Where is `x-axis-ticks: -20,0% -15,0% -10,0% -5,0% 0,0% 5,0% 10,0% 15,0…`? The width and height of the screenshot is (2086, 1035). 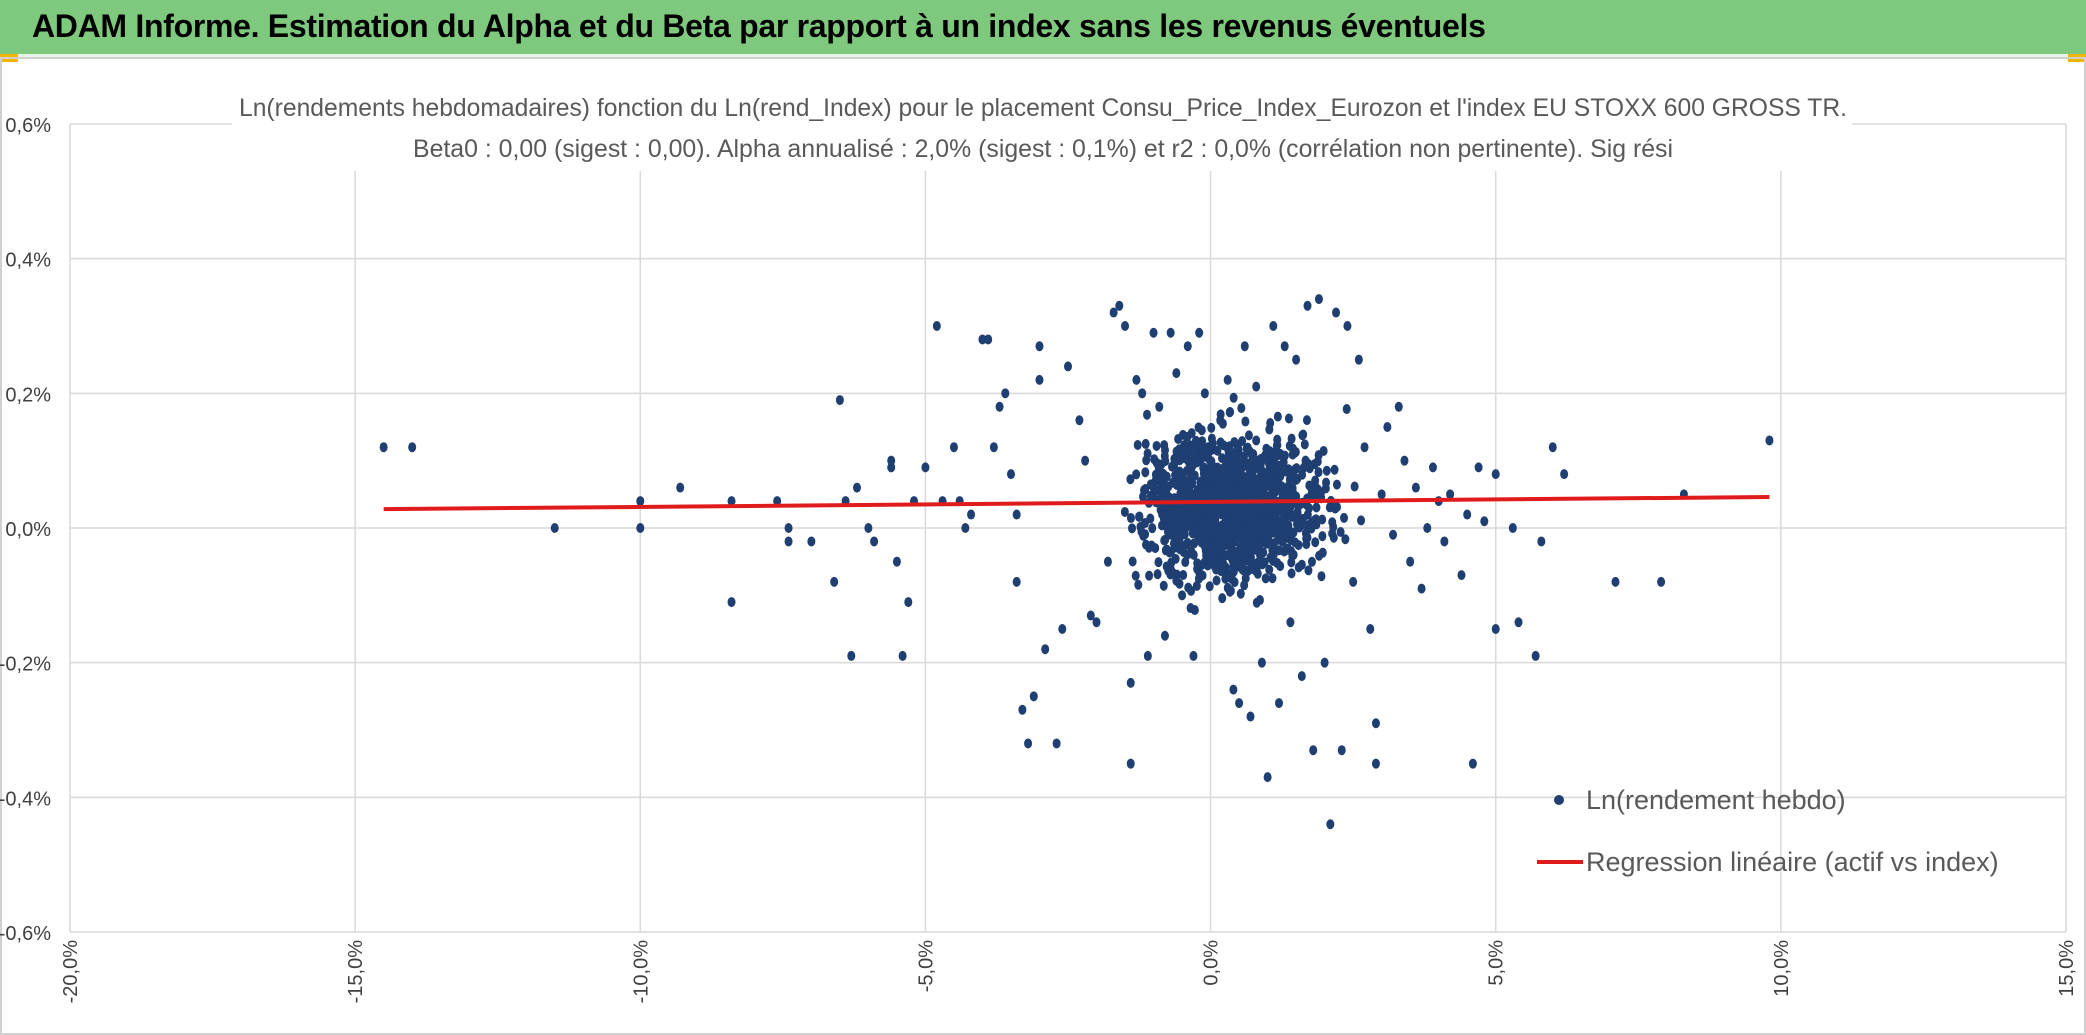
x-axis-ticks: -20,0% -15,0% -10,0% -5,0% 0,0% 5,0% 10,0% 15,0… is located at coordinates (1069, 972).